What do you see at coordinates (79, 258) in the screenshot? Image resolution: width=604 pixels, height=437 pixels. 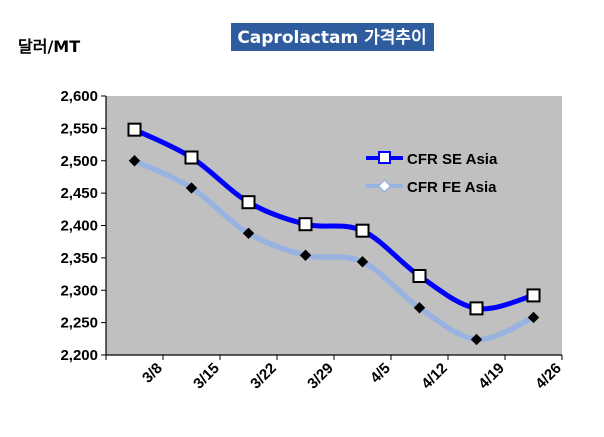 I see `y-tick-label: 2,350` at bounding box center [79, 258].